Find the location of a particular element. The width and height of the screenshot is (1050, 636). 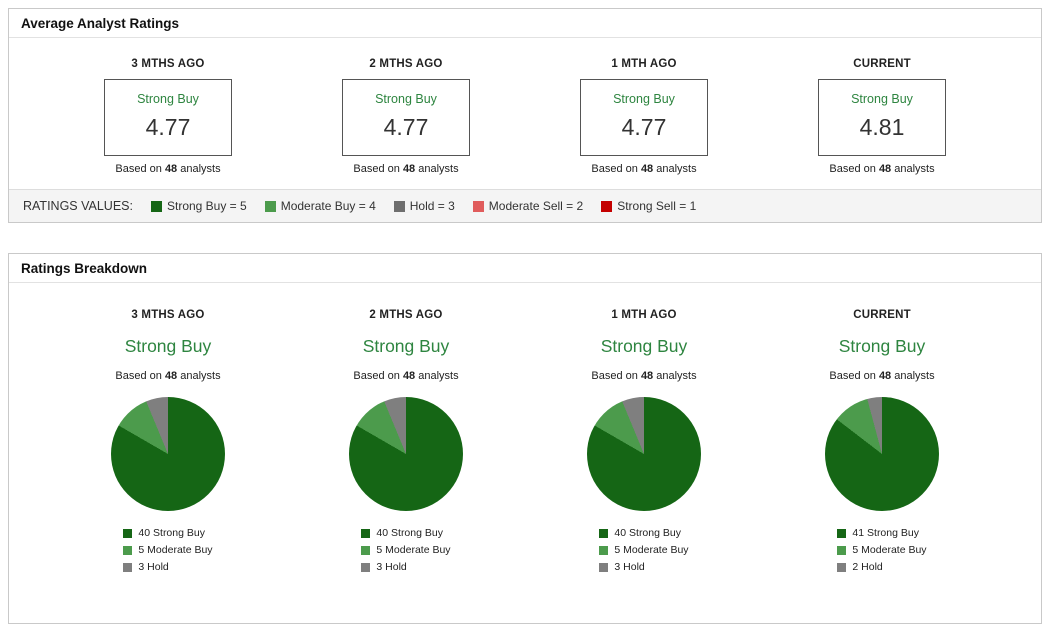

rating-value: 4.81 is located at coordinates (882, 127).